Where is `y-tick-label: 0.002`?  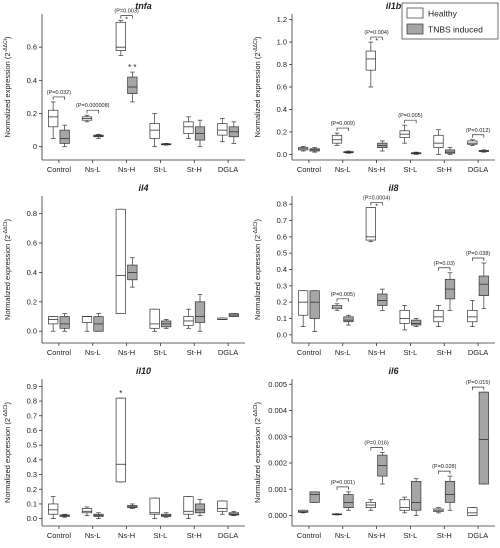
y-tick-label: 0.002 is located at coordinates (277, 463).